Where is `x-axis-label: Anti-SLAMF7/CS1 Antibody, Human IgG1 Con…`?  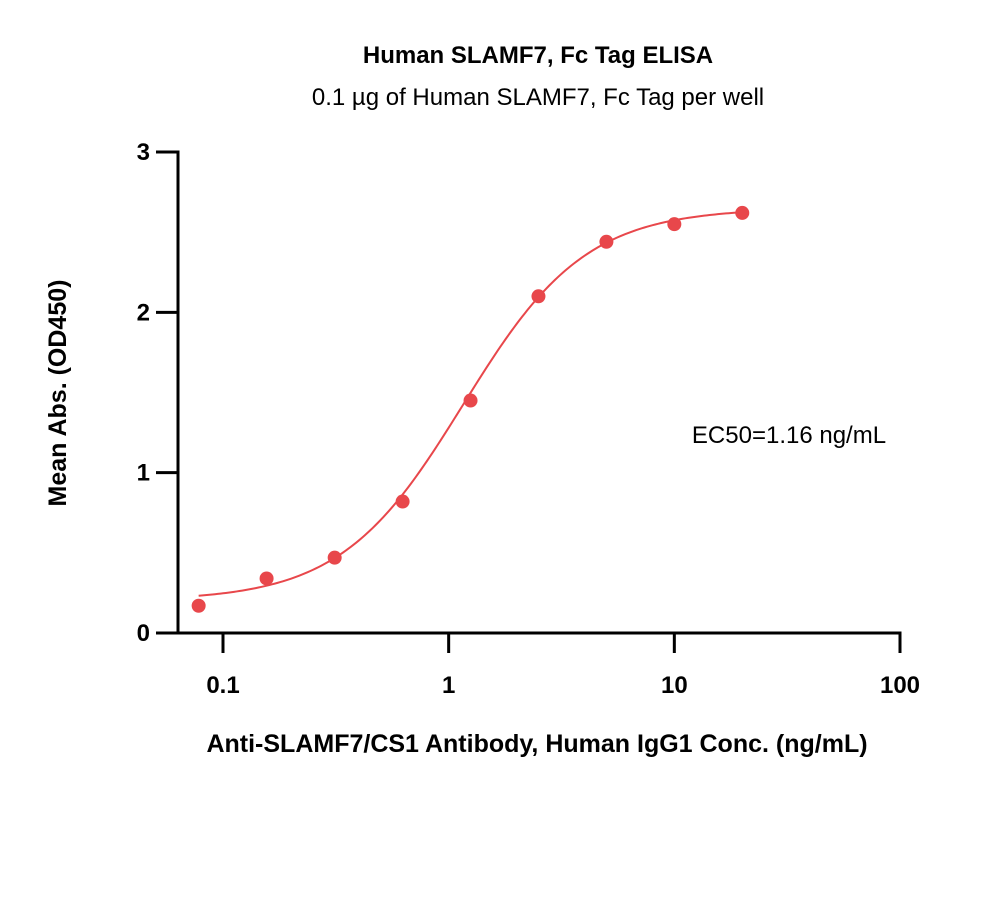 x-axis-label: Anti-SLAMF7/CS1 Antibody, Human IgG1 Con… is located at coordinates (536, 744).